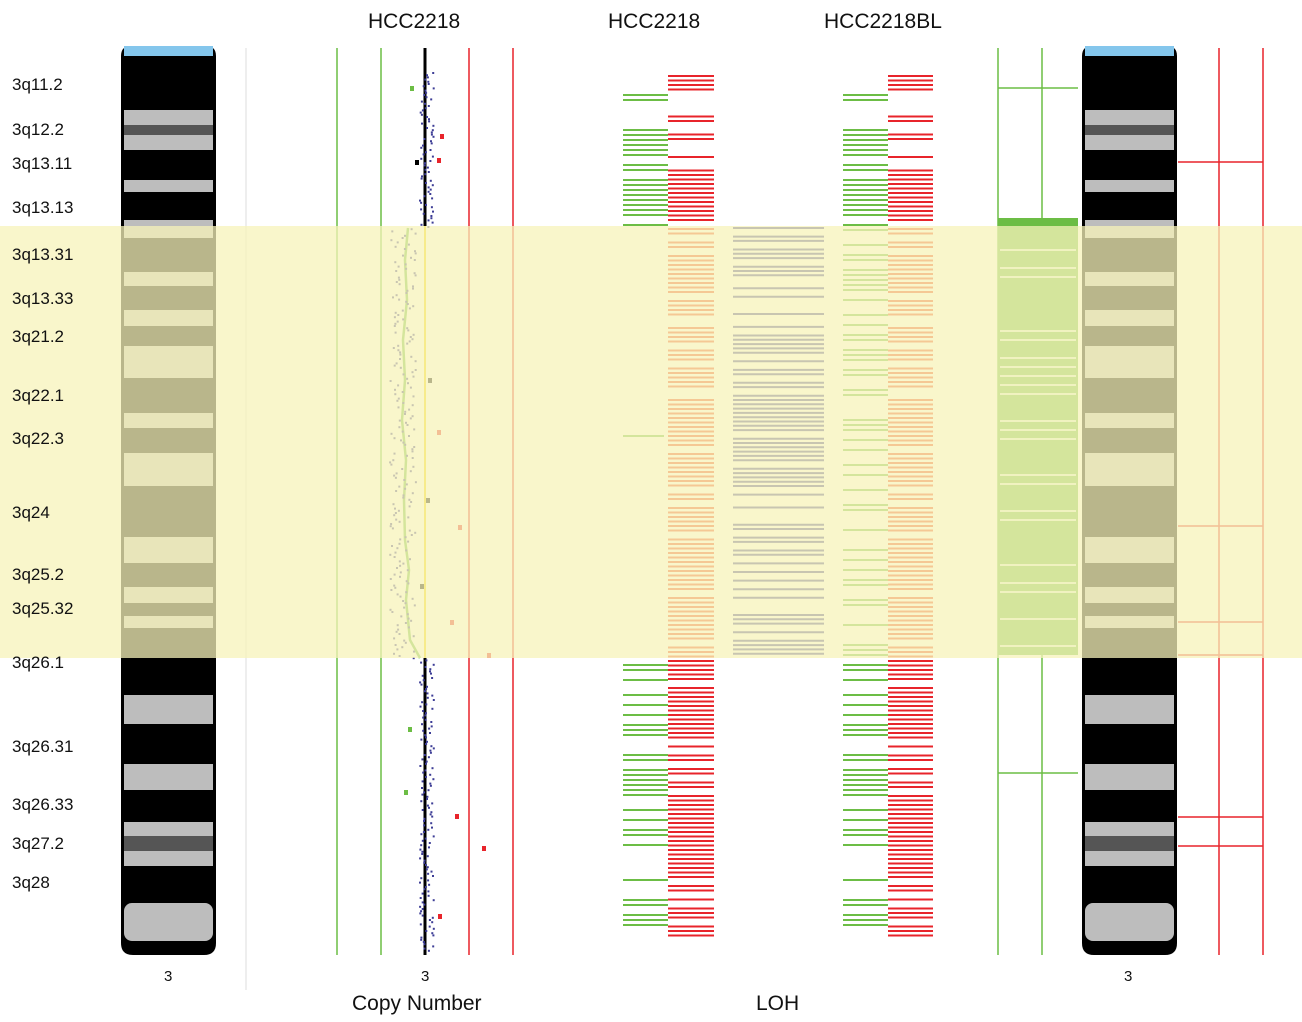 This screenshot has height=1022, width=1302. Describe the element at coordinates (1129, 51) in the screenshot. I see `centromere-cap` at that location.